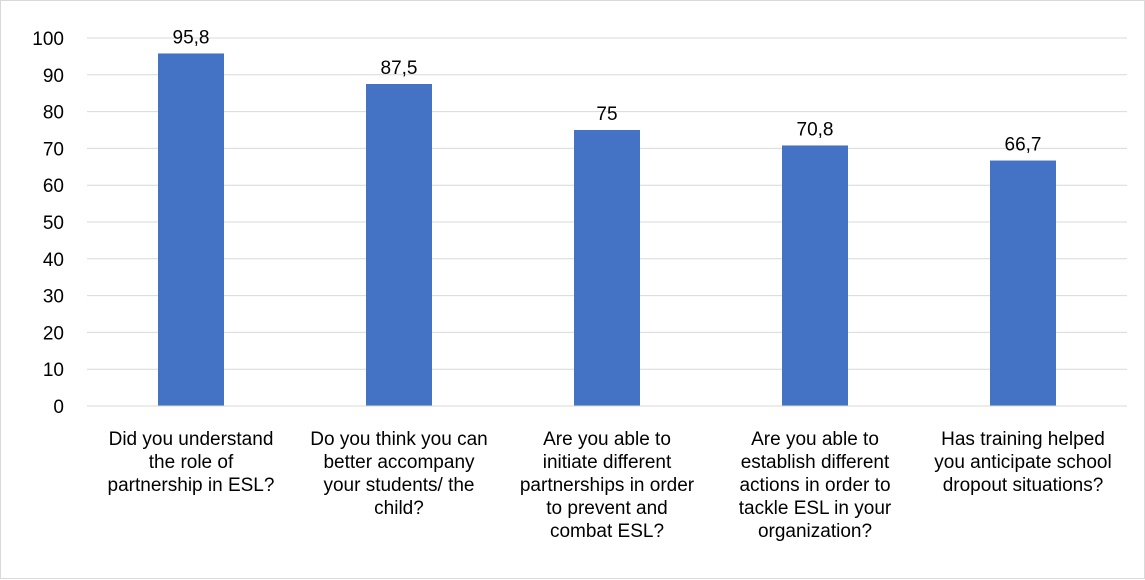 Image resolution: width=1145 pixels, height=580 pixels. What do you see at coordinates (814, 485) in the screenshot?
I see `category-label-line: actions in order to` at bounding box center [814, 485].